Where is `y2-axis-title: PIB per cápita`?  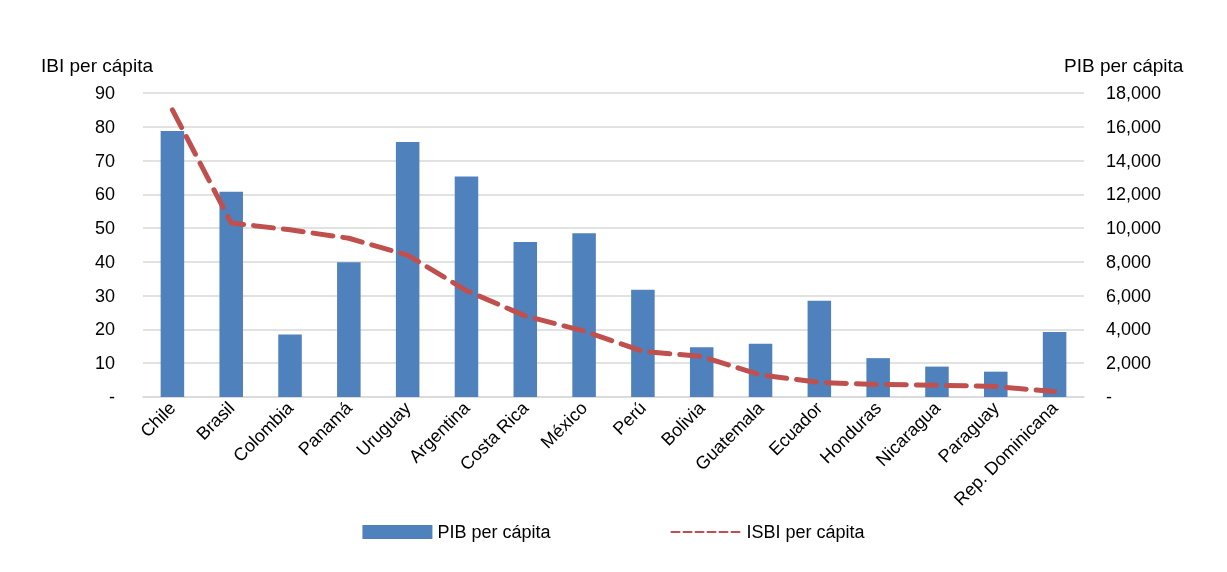
y2-axis-title: PIB per cápita is located at coordinates (1124, 65).